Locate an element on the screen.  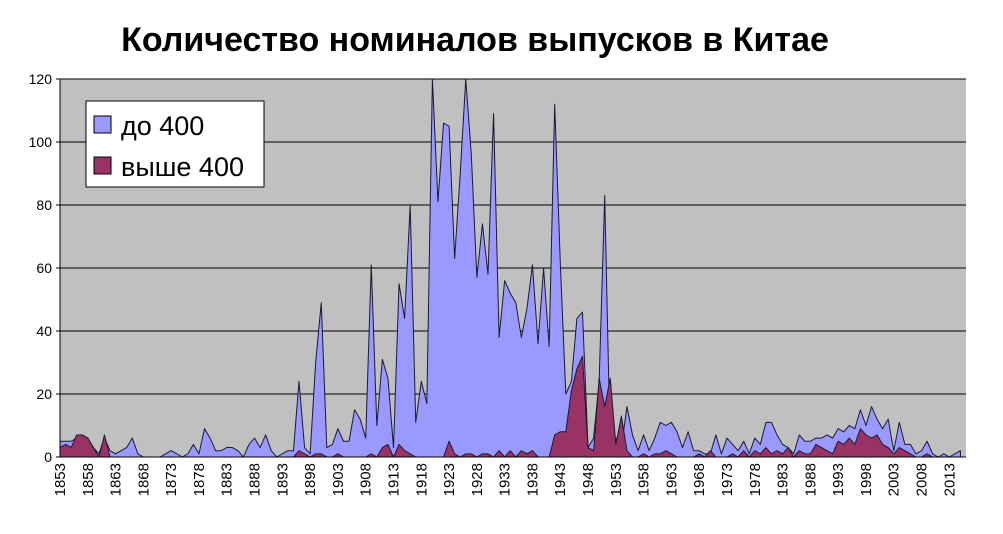
legend-label-low: до 400 is located at coordinates (162, 126).